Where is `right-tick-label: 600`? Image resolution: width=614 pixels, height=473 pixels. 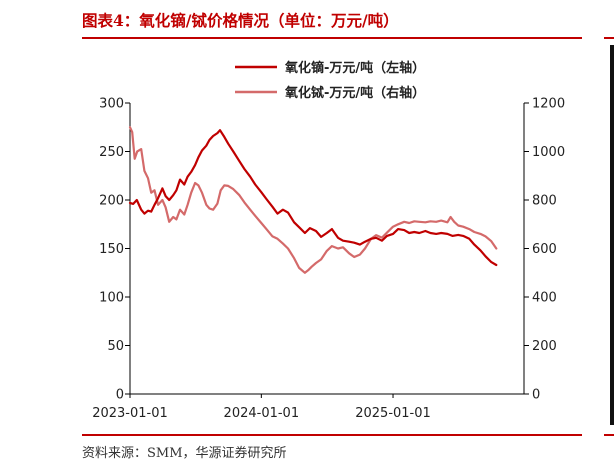
right-tick-label: 600 is located at coordinates (544, 249).